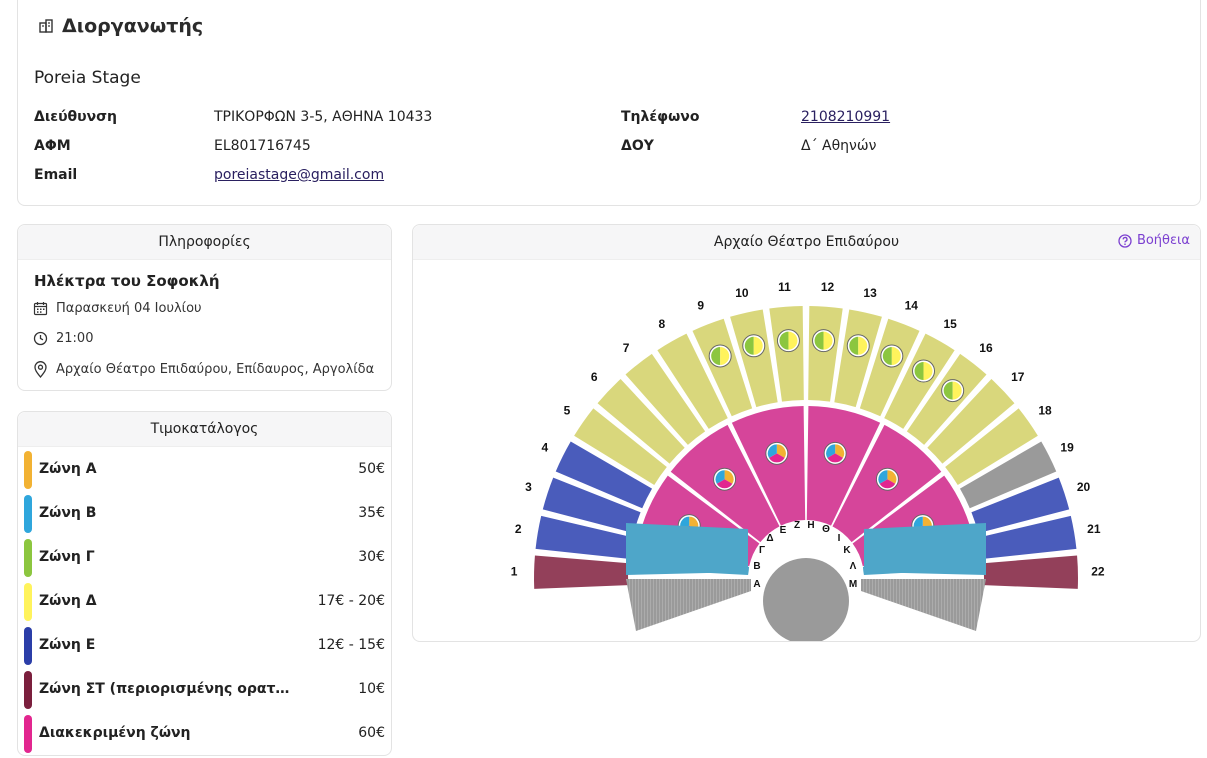 The width and height of the screenshot is (1207, 758). What do you see at coordinates (127, 281) in the screenshot?
I see `event-title: Ηλέκτρα του Σοφοκλή` at bounding box center [127, 281].